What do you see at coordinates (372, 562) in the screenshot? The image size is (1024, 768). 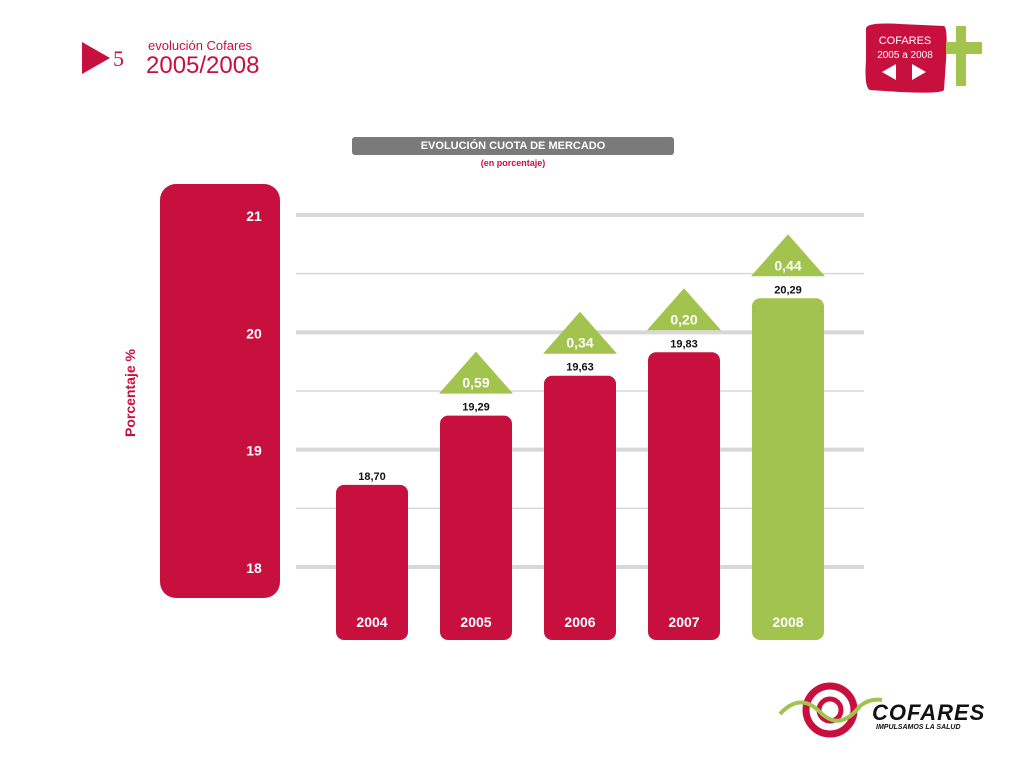 I see `bar-2004` at bounding box center [372, 562].